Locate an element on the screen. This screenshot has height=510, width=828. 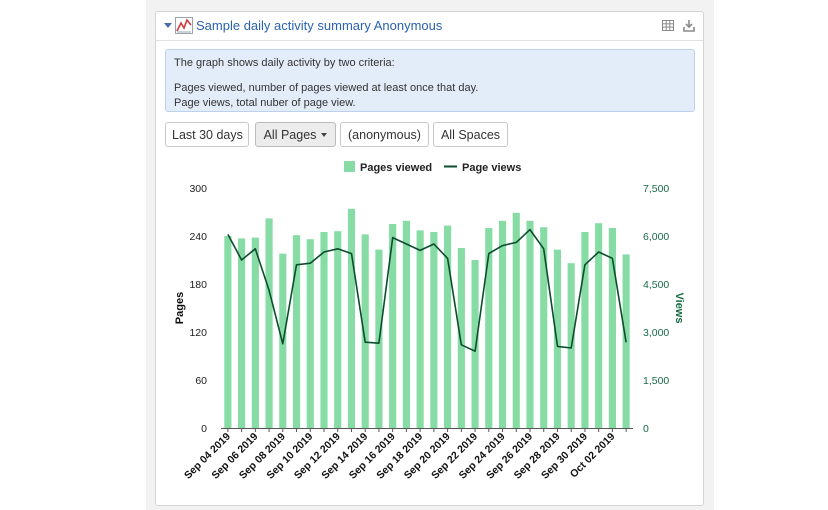
series-line-page-views is located at coordinates (427, 290).